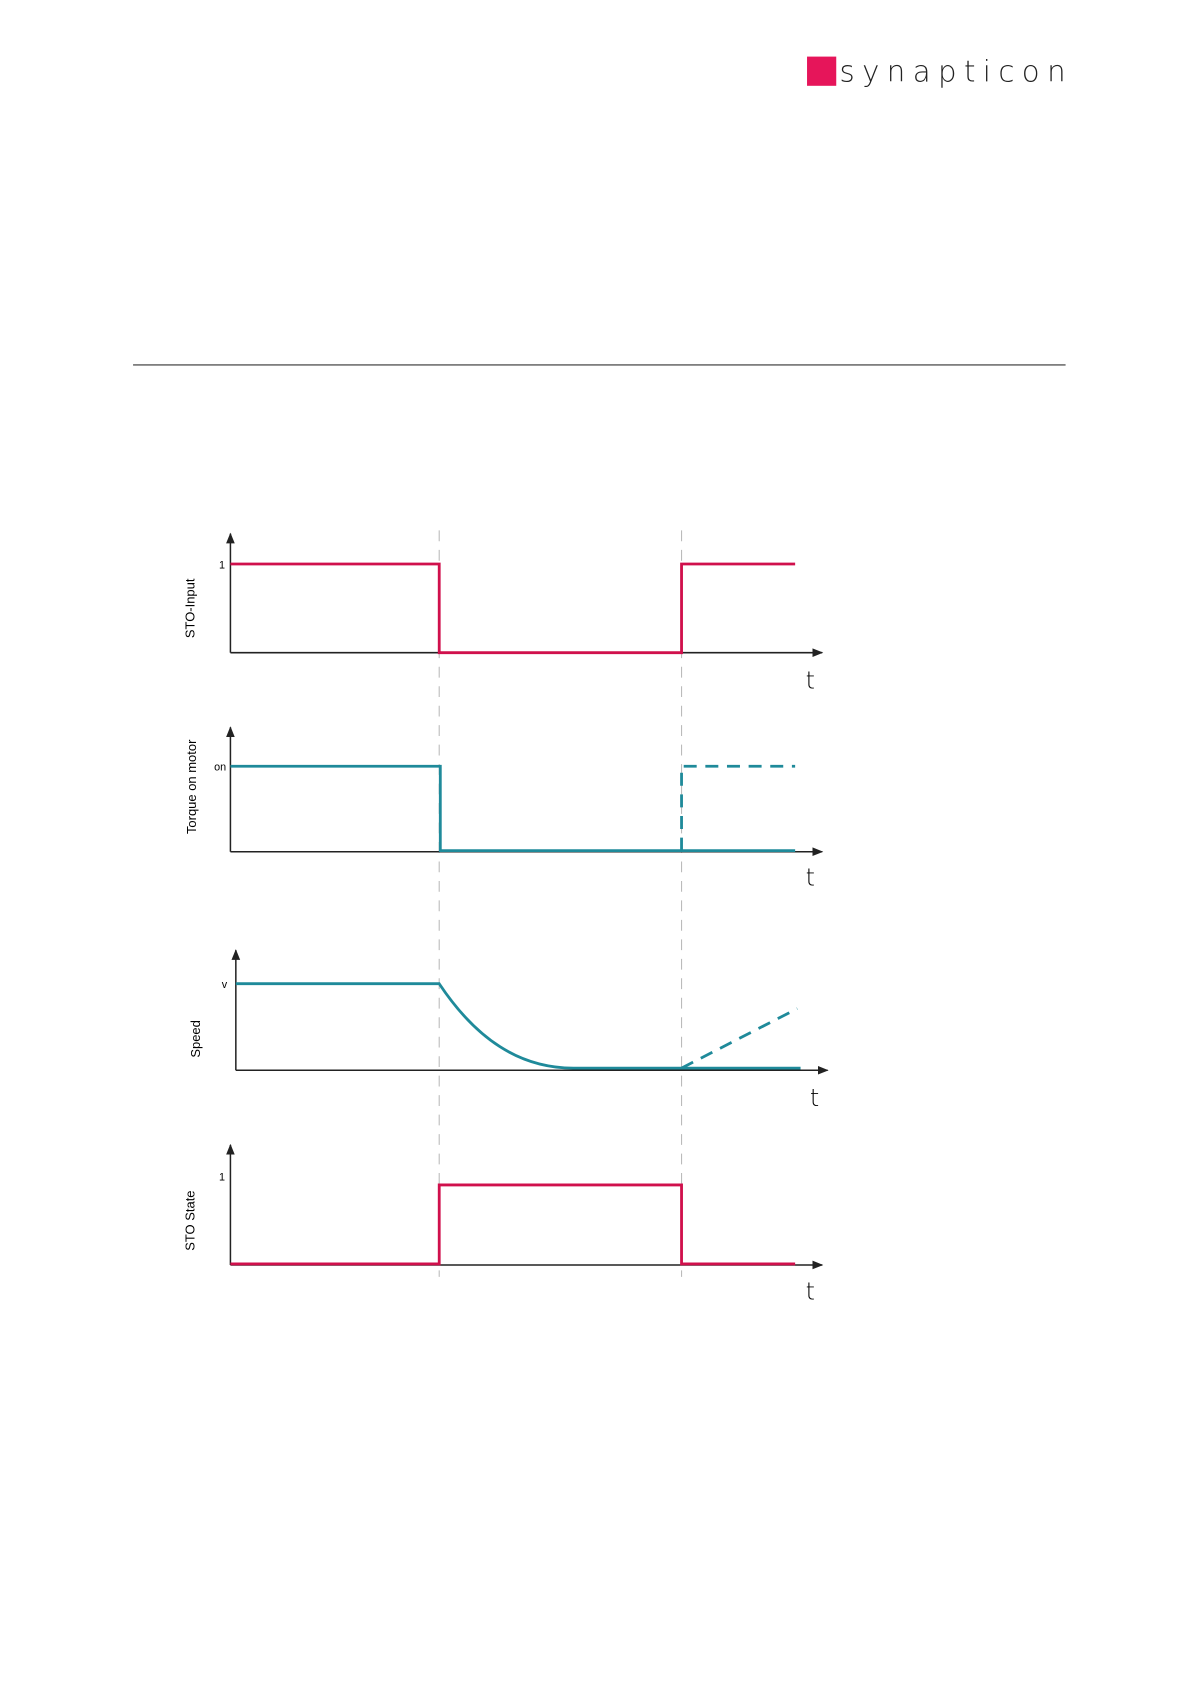 The image size is (1190, 1684). I want to click on level-label: on, so click(220, 768).